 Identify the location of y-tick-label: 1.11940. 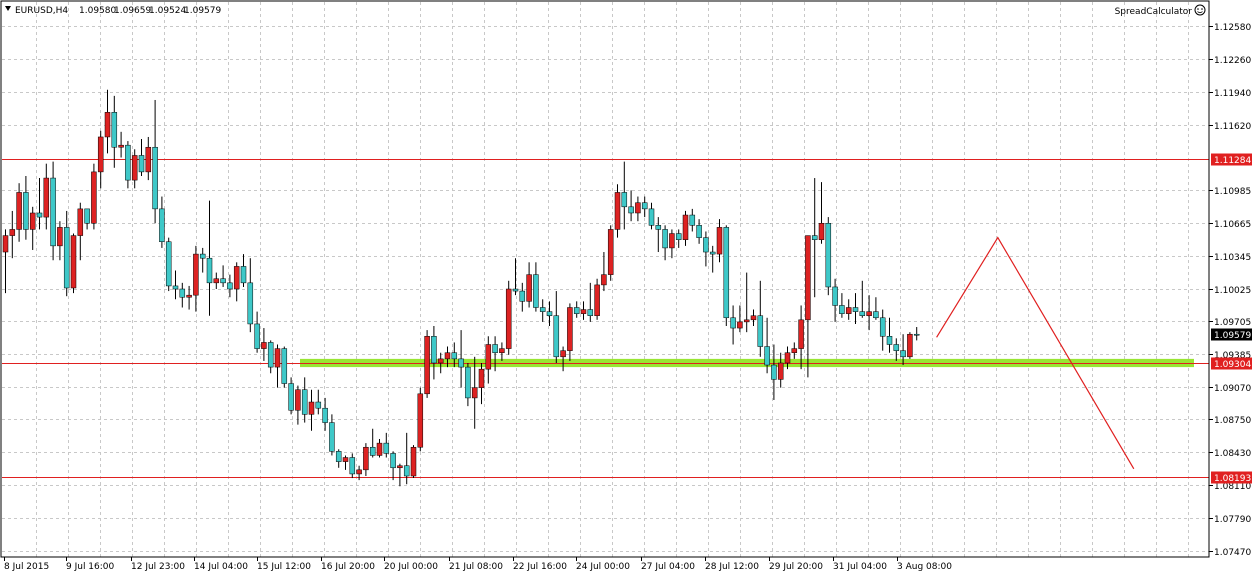
(1232, 94).